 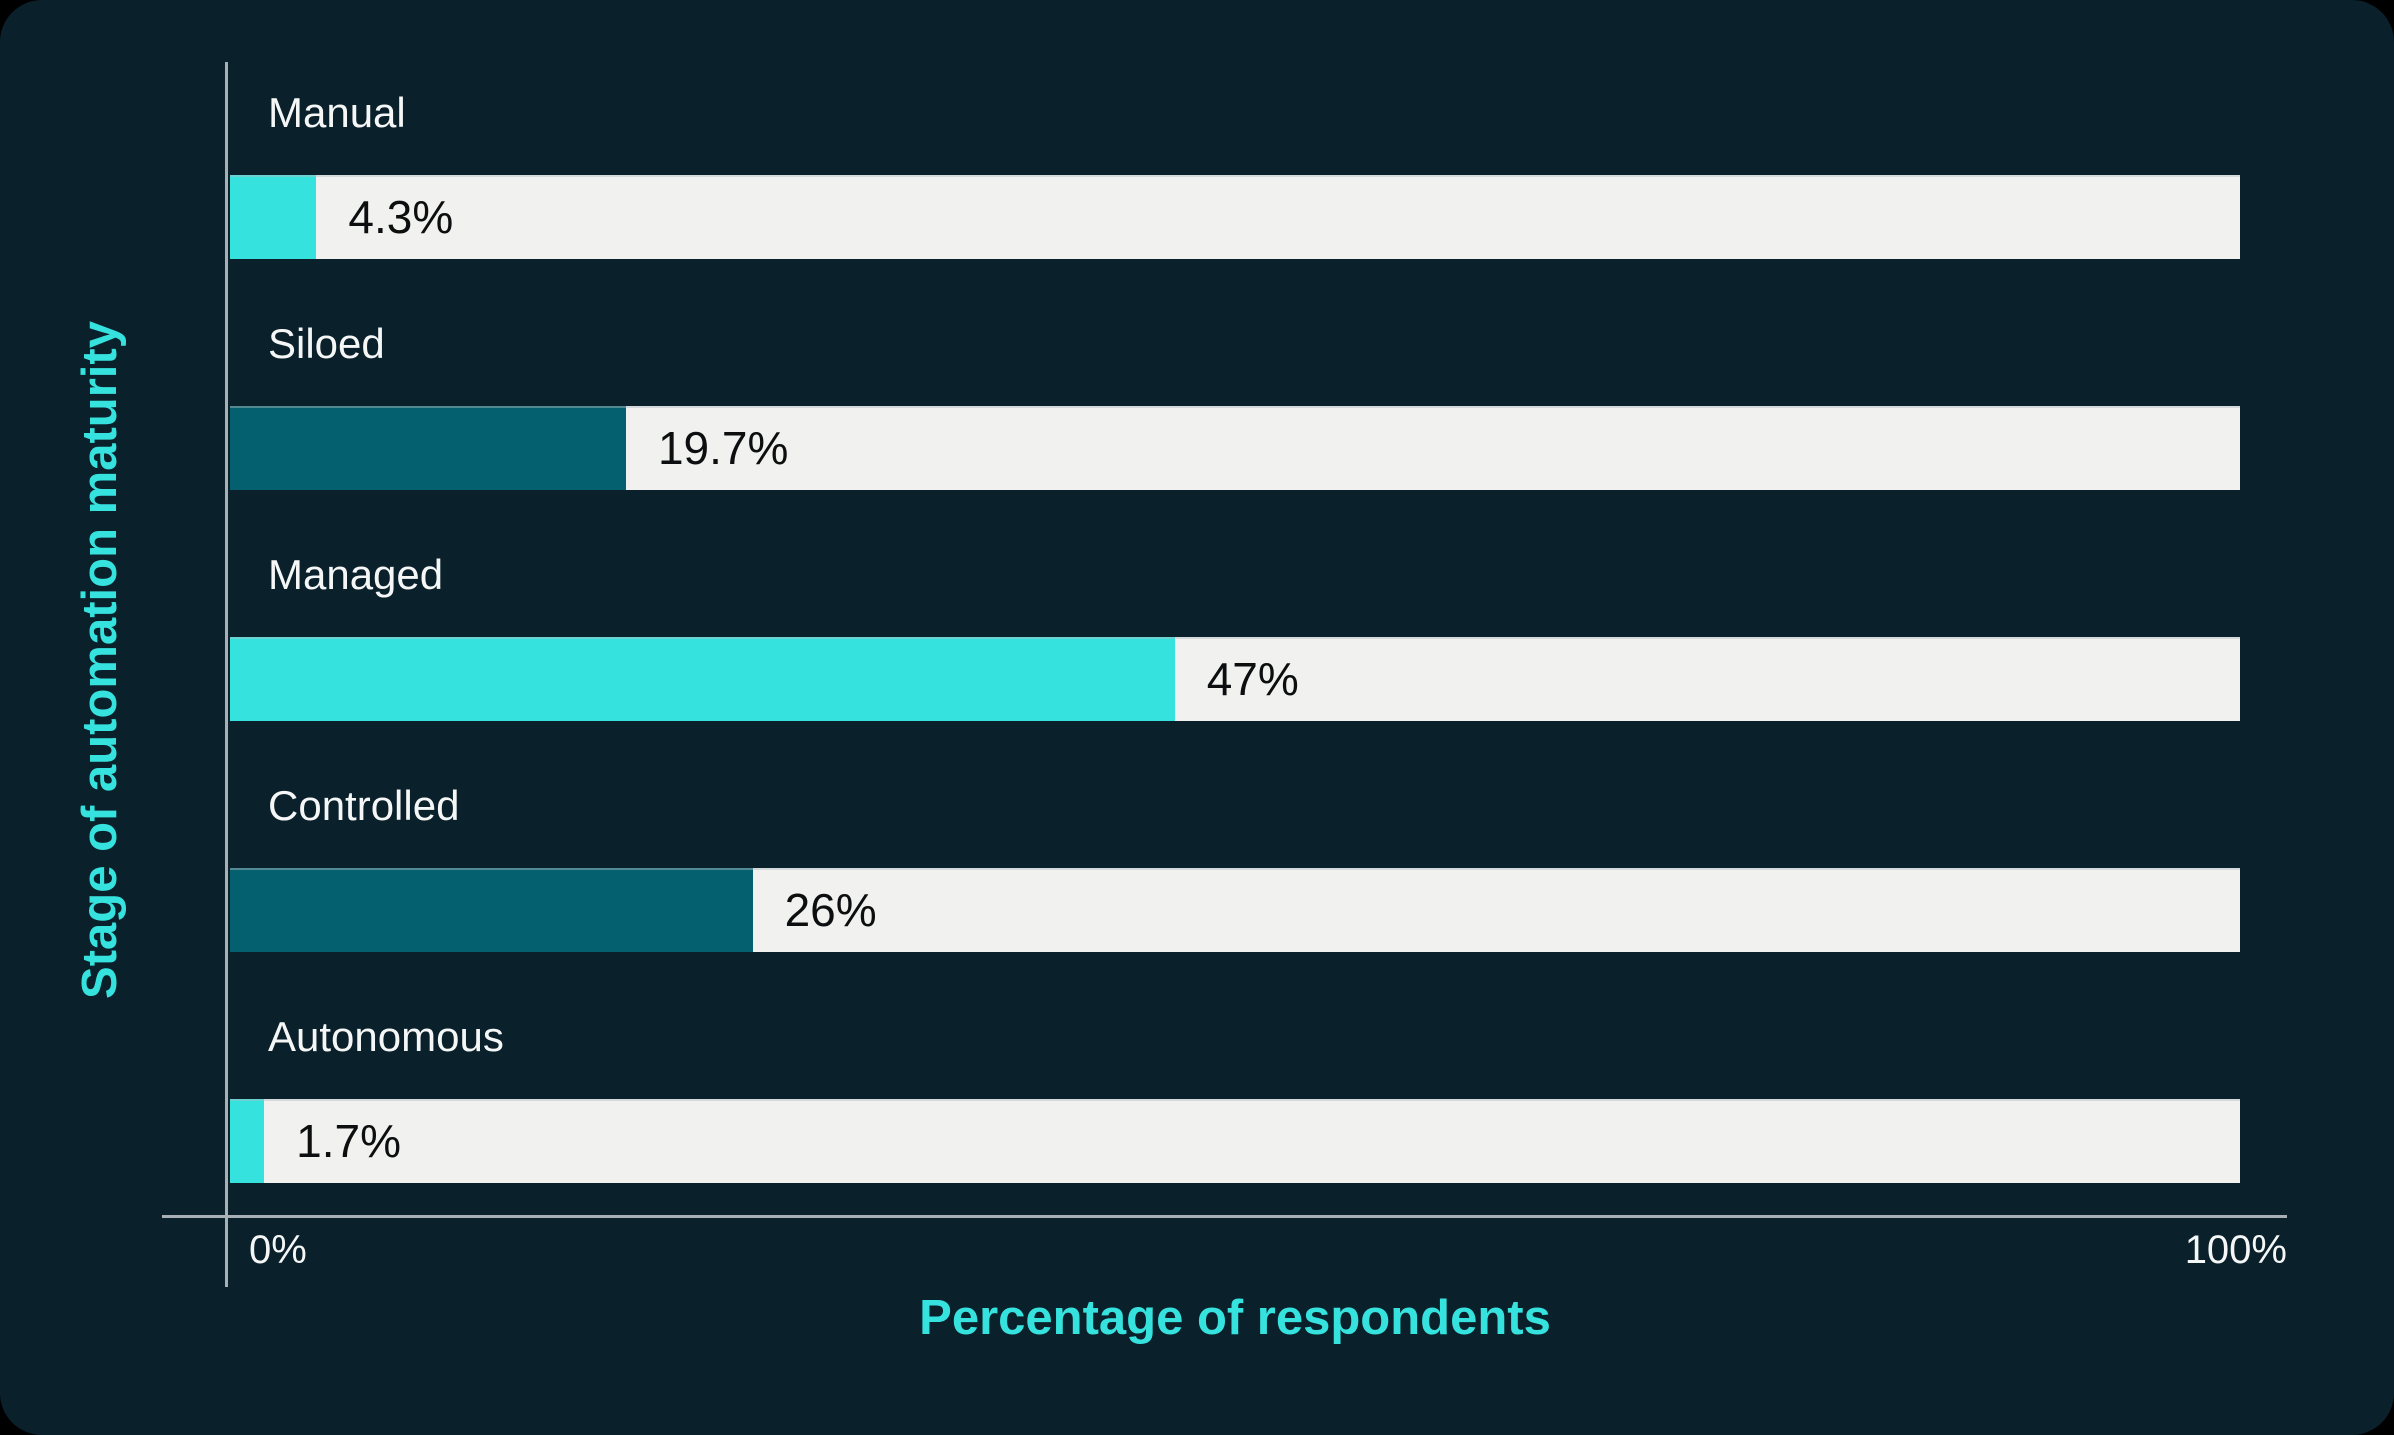 I want to click on y-axis-line, so click(x=226, y=674).